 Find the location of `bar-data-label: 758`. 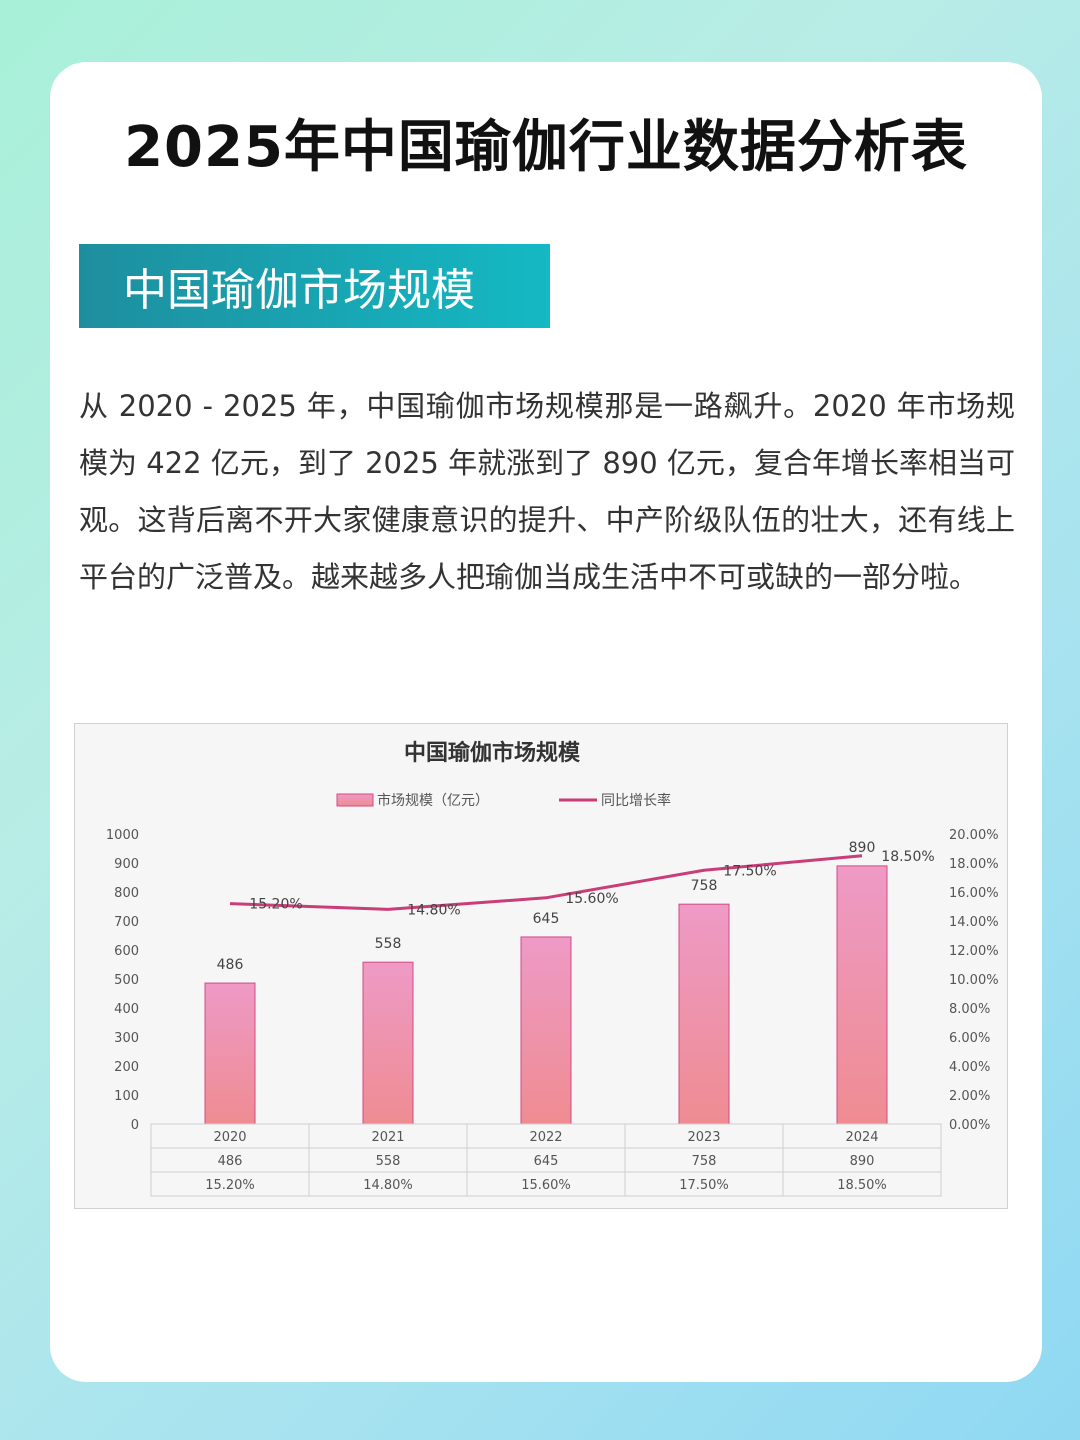

bar-data-label: 758 is located at coordinates (704, 886).